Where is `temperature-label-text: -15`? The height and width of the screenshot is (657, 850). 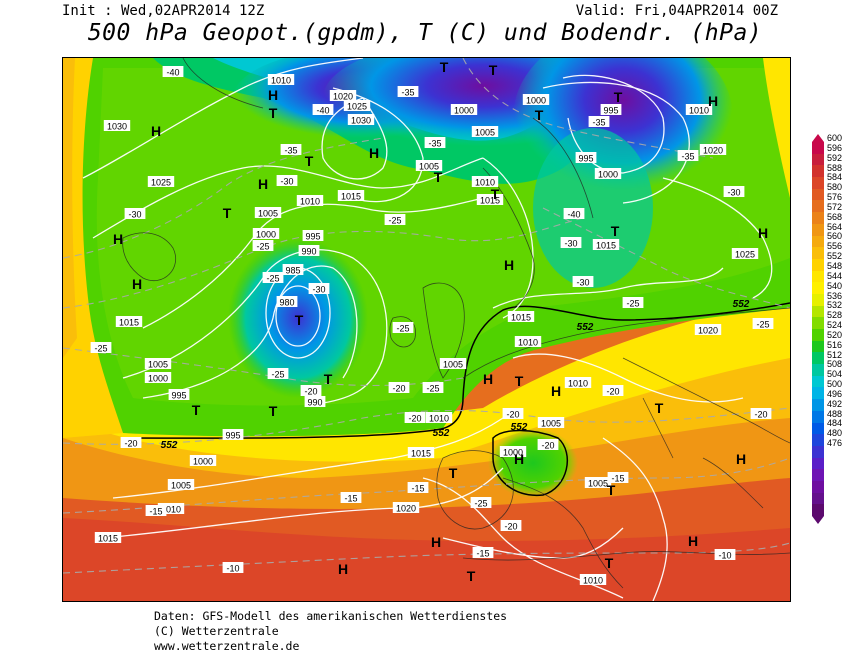 temperature-label-text: -15 is located at coordinates (350, 499).